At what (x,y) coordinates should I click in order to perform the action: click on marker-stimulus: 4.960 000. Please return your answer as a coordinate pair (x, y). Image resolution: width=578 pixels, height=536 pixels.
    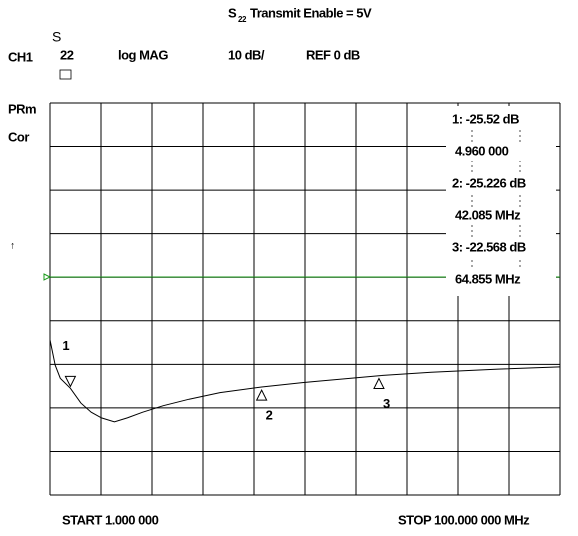
    Looking at the image, I should click on (482, 150).